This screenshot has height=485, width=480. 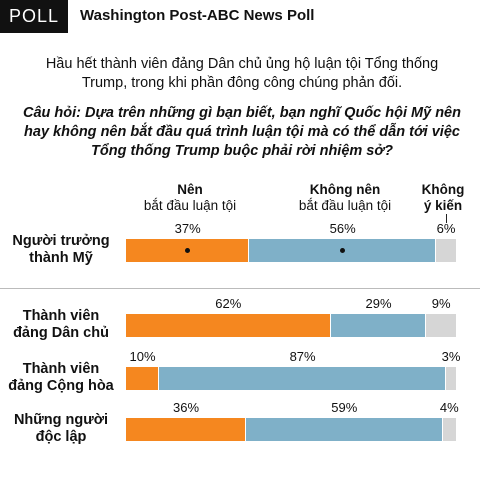 I want to click on column-header-yes-sub: bắt đầu luận tội, so click(x=190, y=205).